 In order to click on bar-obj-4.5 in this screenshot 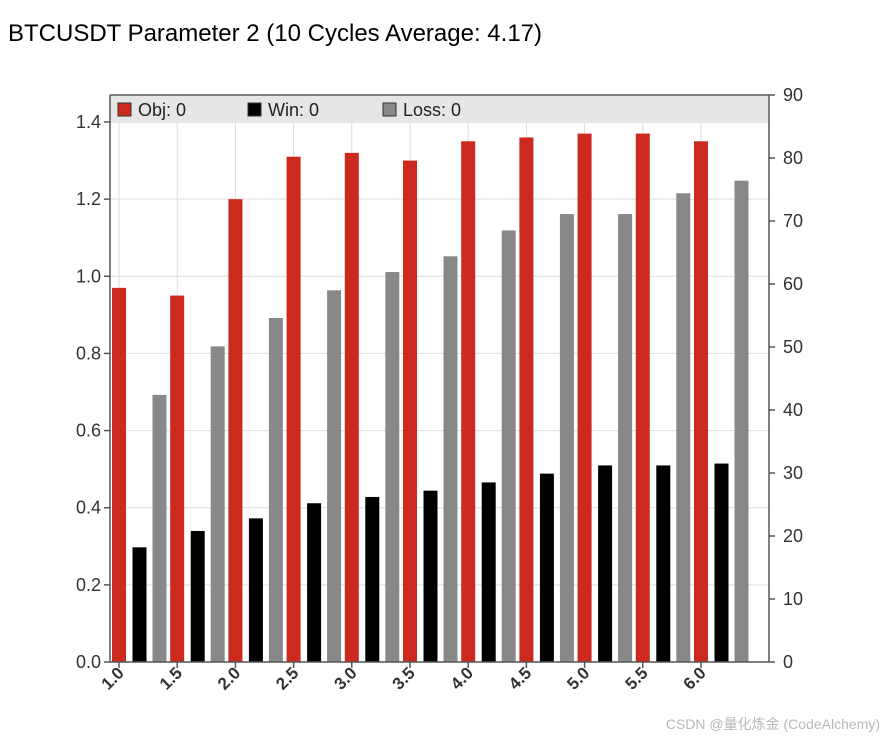, I will do `click(526, 399)`.